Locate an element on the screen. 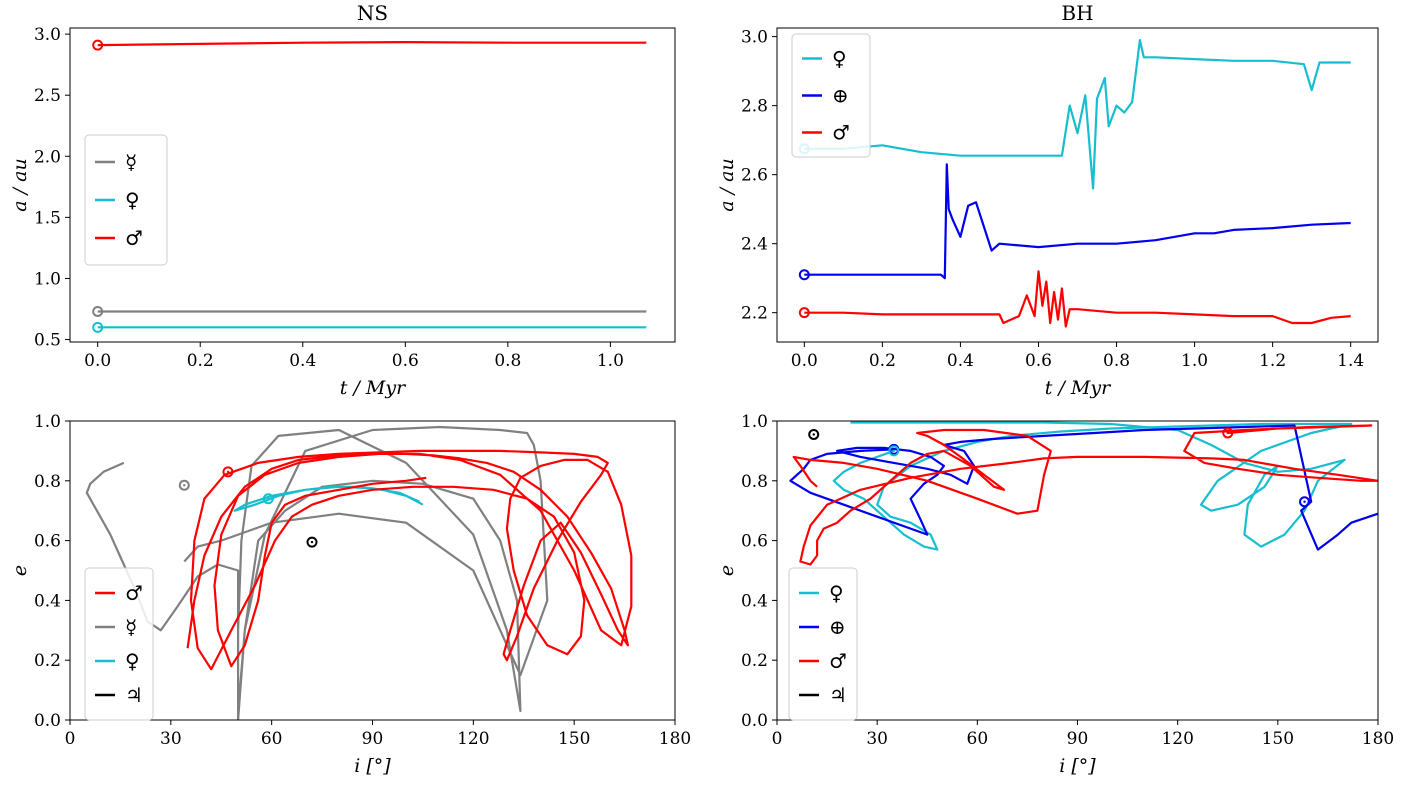 The image size is (1424, 793). y-tick-label: 2.5 is located at coordinates (47, 96).